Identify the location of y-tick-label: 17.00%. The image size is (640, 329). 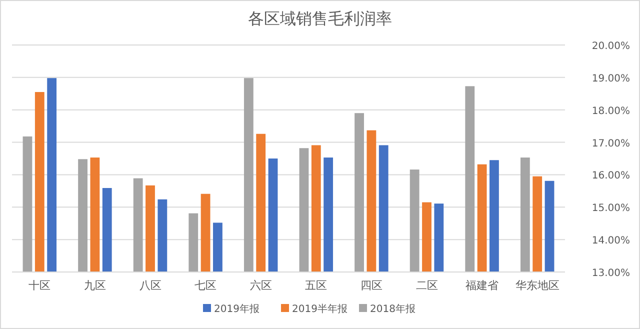
(611, 144).